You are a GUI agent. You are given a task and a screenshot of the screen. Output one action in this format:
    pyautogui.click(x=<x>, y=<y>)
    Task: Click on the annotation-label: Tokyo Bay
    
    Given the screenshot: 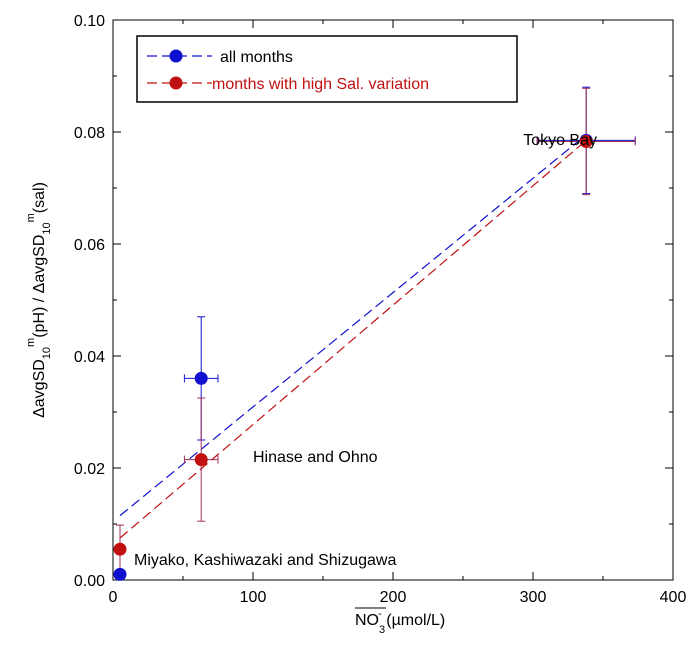 What is the action you would take?
    pyautogui.click(x=560, y=140)
    